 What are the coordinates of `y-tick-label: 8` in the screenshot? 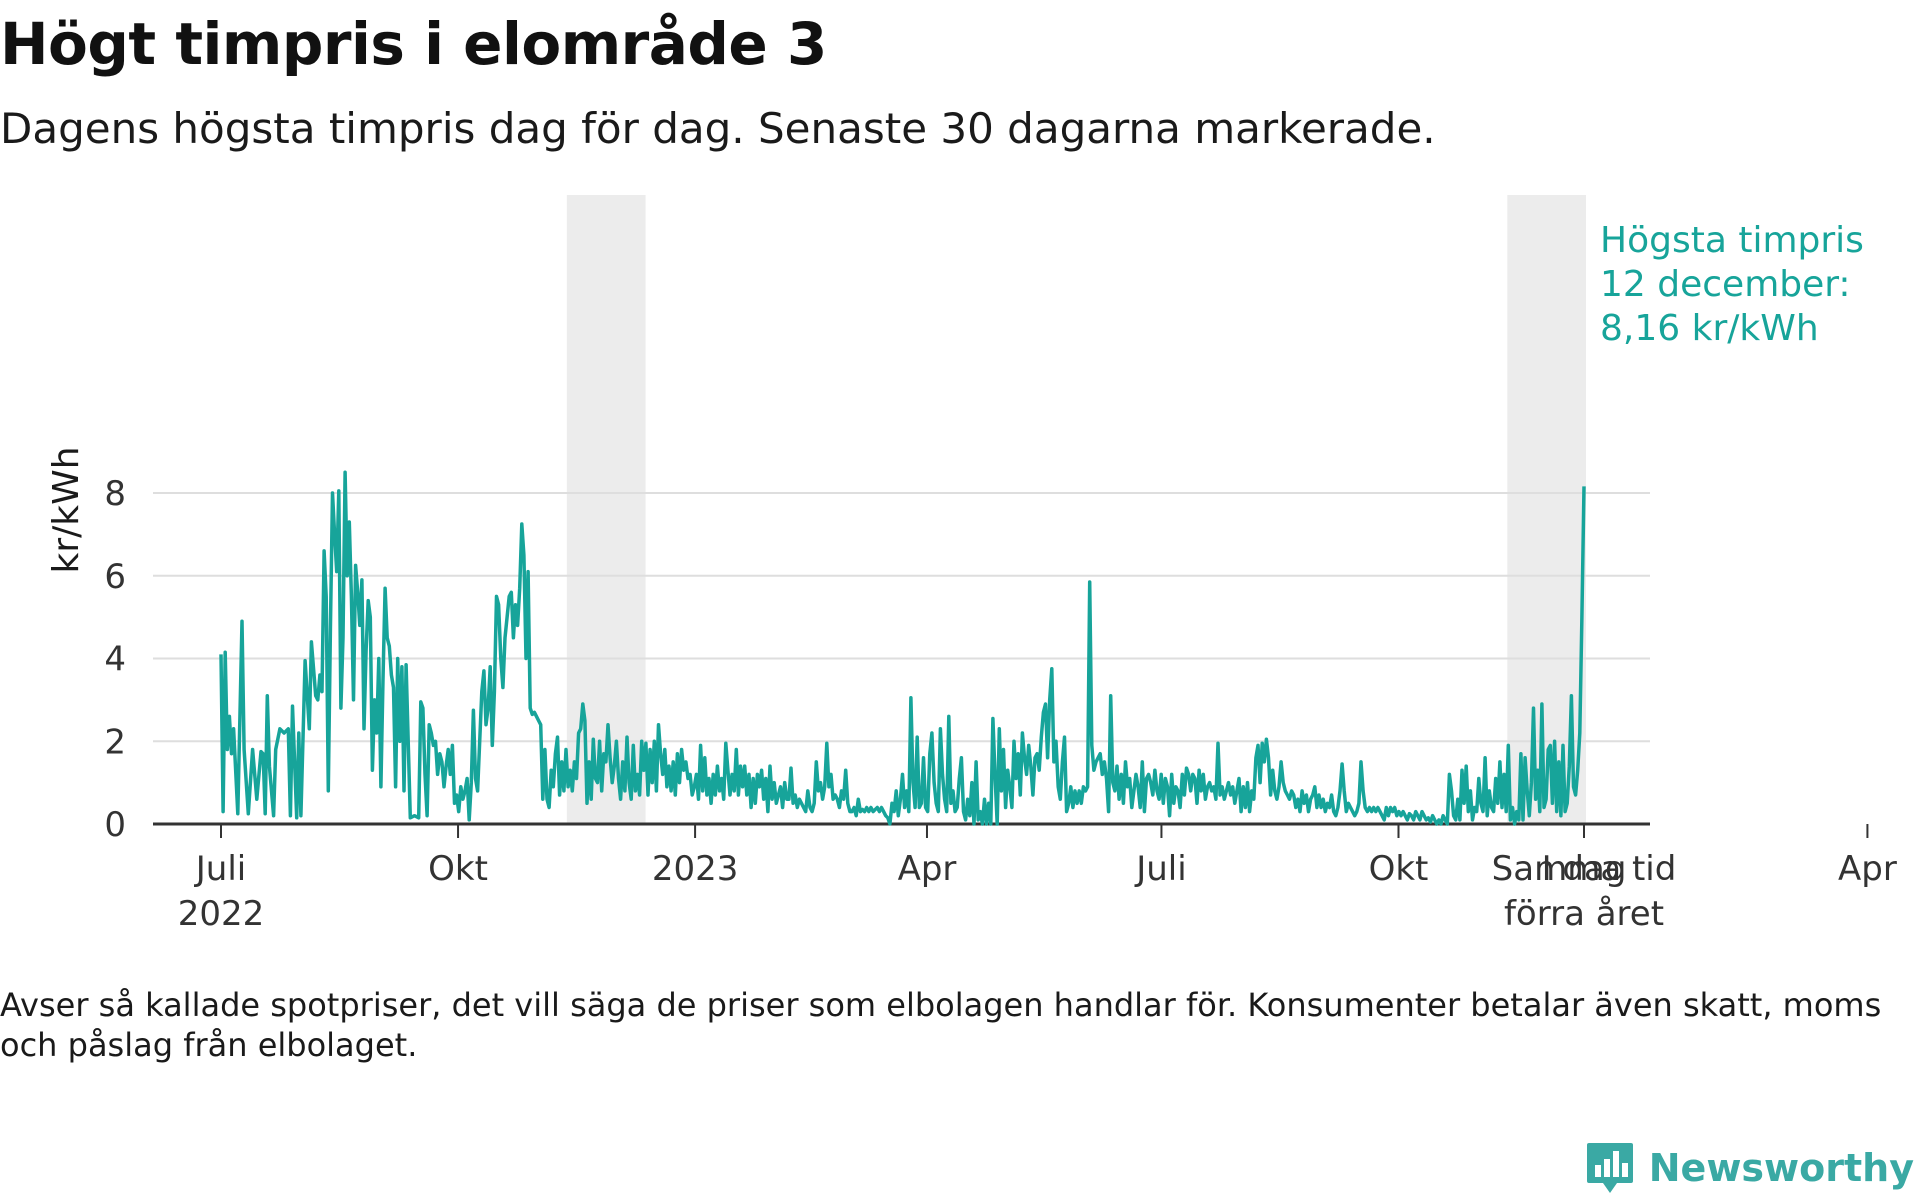 It's located at (115, 494).